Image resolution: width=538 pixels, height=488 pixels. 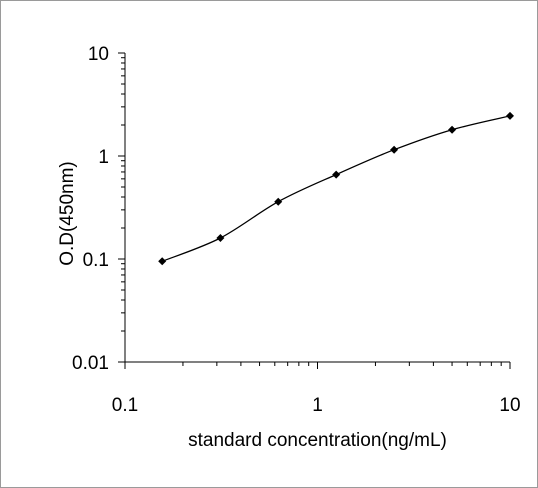 What do you see at coordinates (90, 209) in the screenshot?
I see `y-tick-labels: 0.01 0.1 1 10` at bounding box center [90, 209].